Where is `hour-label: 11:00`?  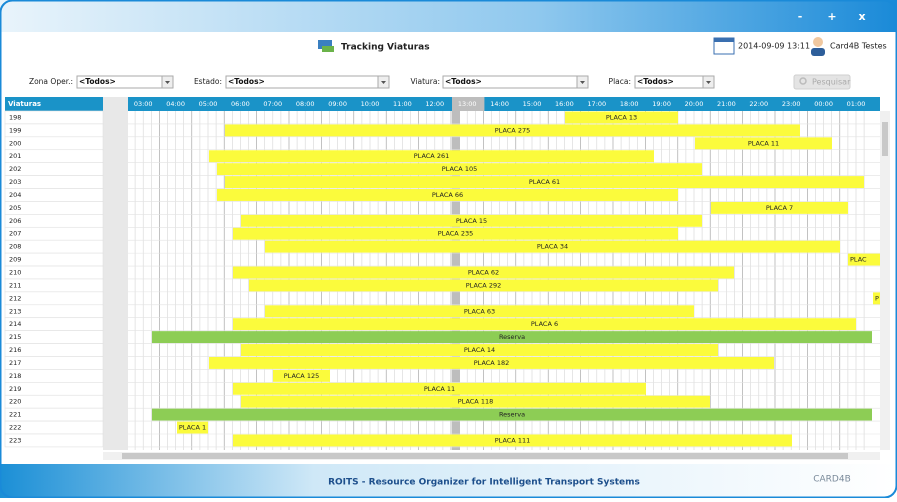
hour-label: 11:00 is located at coordinates (402, 104).